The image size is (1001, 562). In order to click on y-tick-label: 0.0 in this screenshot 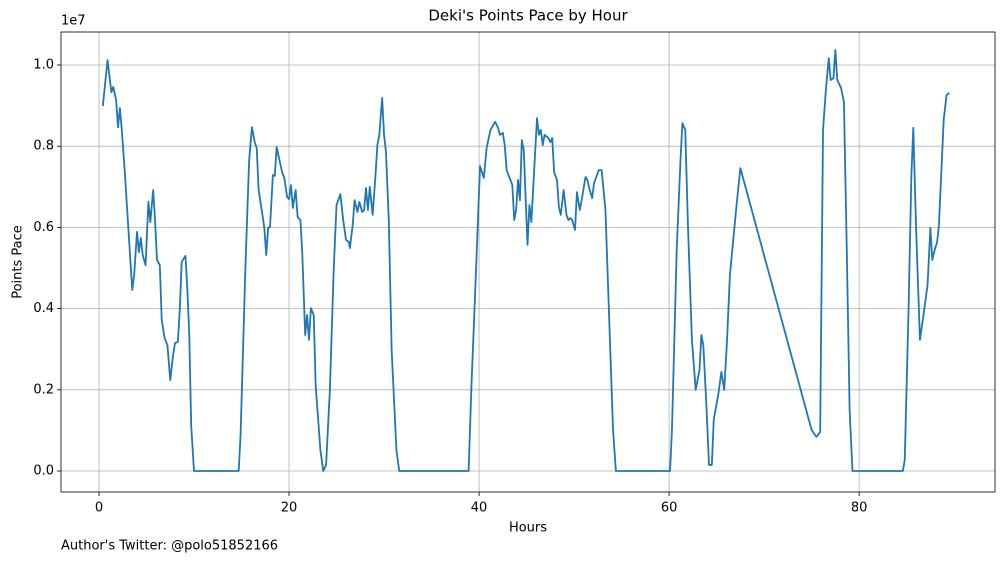, I will do `click(43, 471)`.